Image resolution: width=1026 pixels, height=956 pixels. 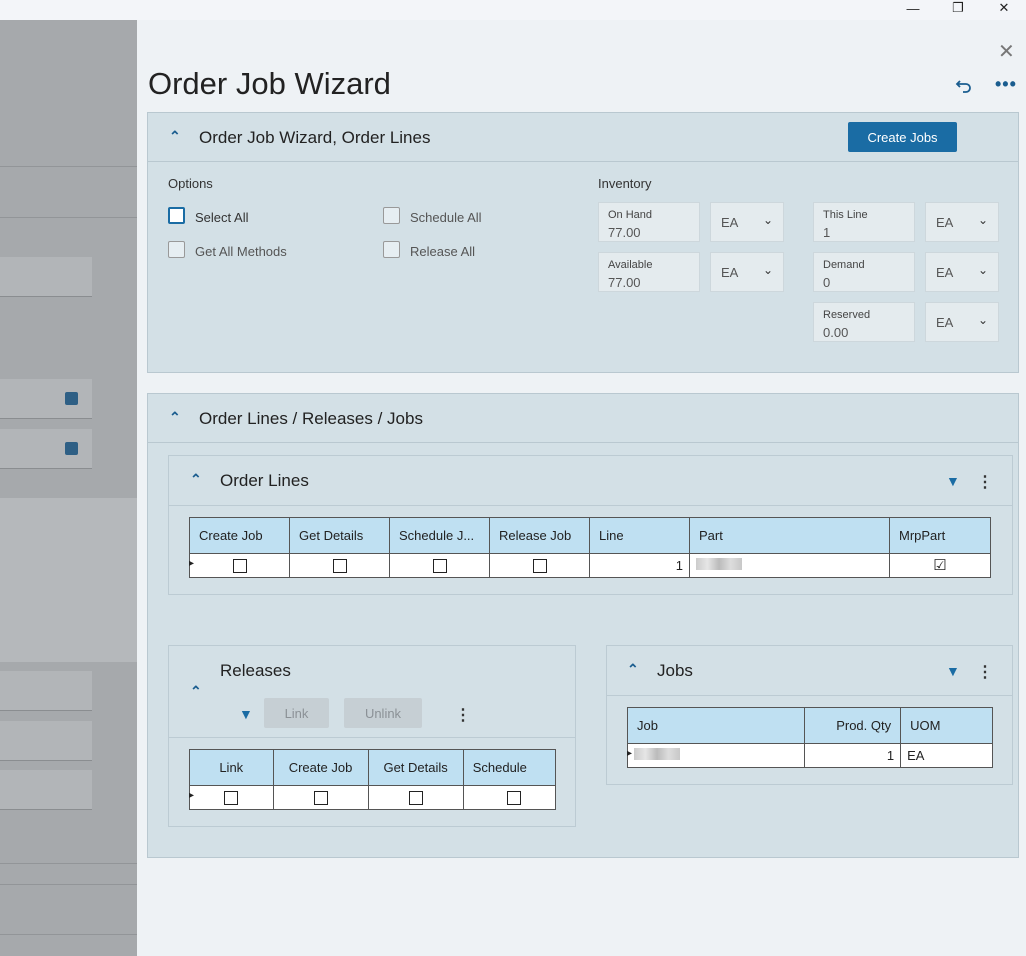 I want to click on reserved-uom-value: EA, so click(x=945, y=322).